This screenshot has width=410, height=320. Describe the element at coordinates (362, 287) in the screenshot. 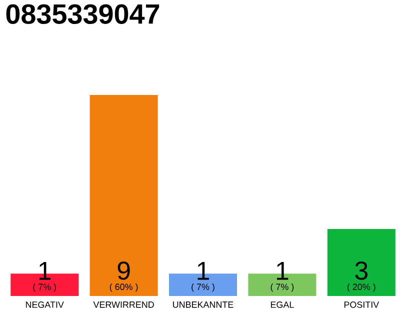

I see `annotation: ( 20% )` at that location.